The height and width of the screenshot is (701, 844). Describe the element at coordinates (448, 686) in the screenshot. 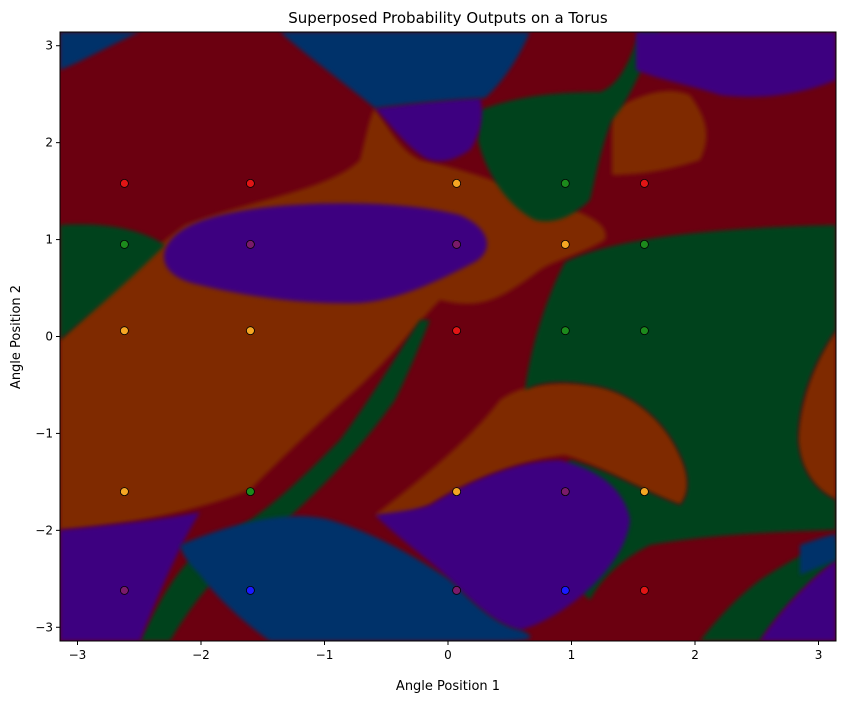

I see `x-axis-label: Angle Position 1` at that location.